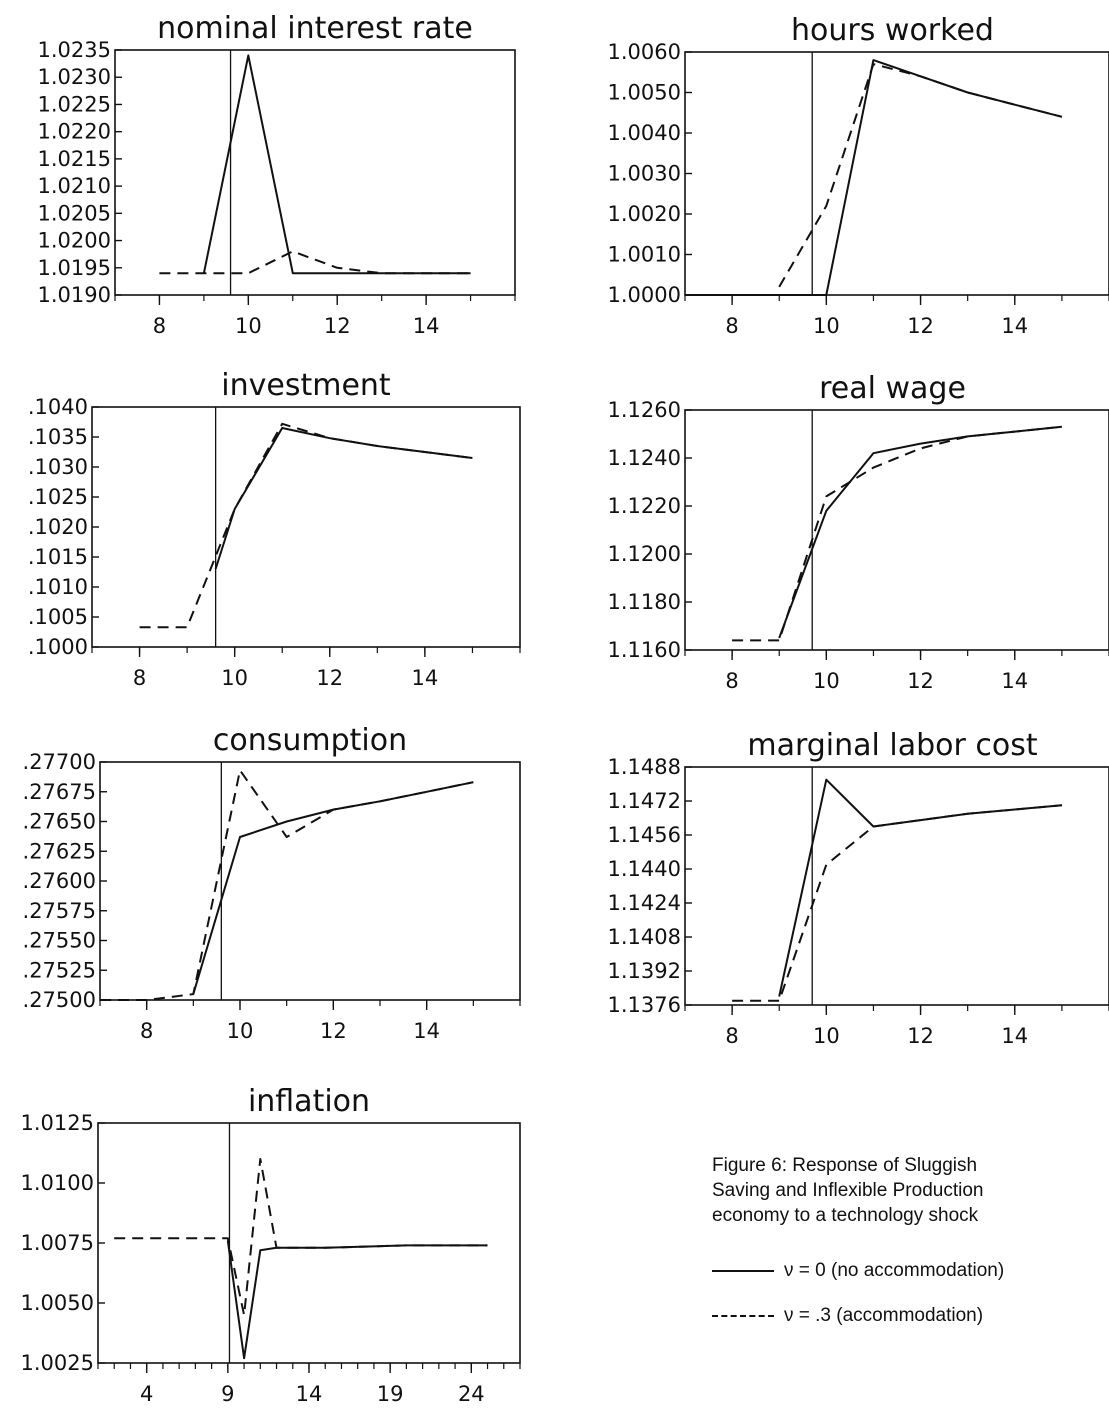  I want to click on y-tick-label: .27675, so click(59, 792).